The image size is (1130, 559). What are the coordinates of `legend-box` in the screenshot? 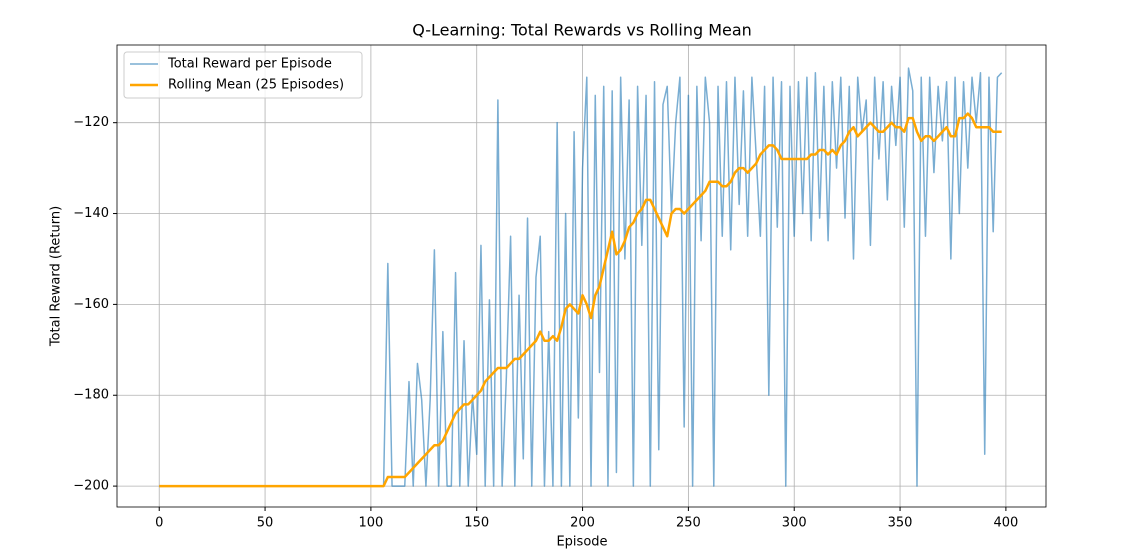 It's located at (243, 75).